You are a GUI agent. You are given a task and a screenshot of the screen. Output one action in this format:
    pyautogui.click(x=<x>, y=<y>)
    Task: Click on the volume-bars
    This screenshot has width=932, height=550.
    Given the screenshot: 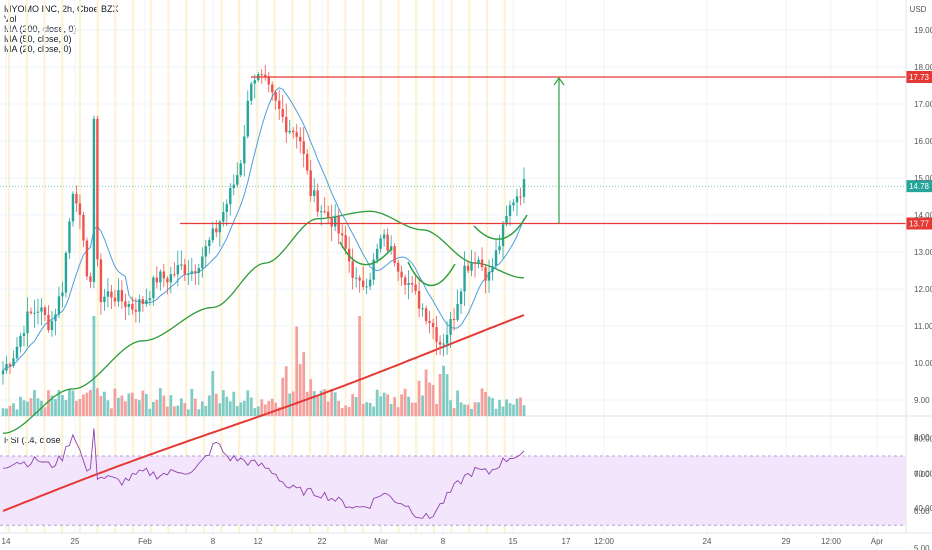 What is the action you would take?
    pyautogui.click(x=263, y=366)
    